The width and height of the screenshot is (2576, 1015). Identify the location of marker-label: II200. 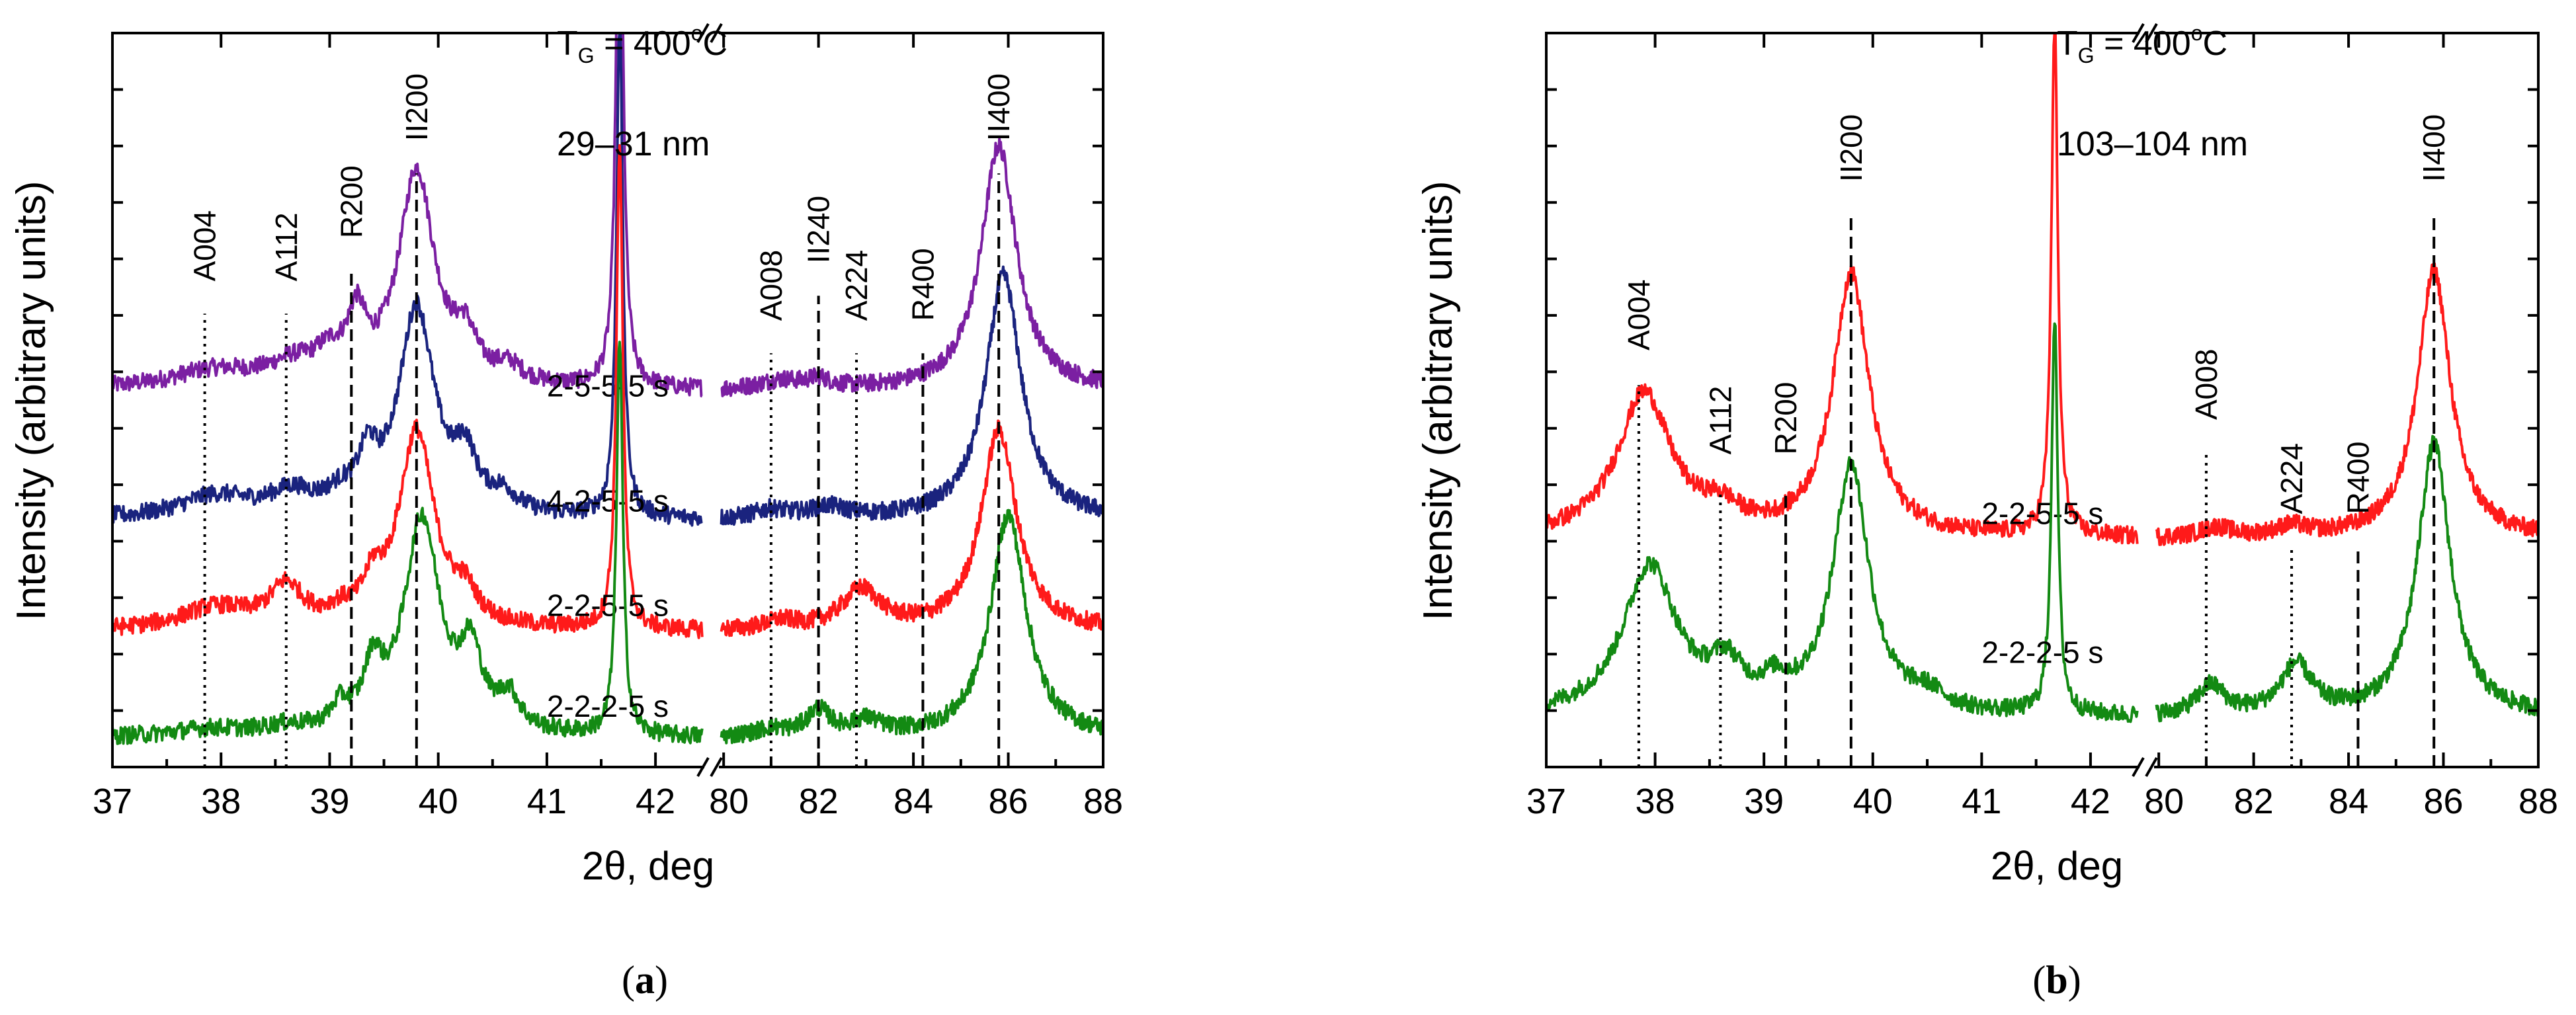
(1851, 148).